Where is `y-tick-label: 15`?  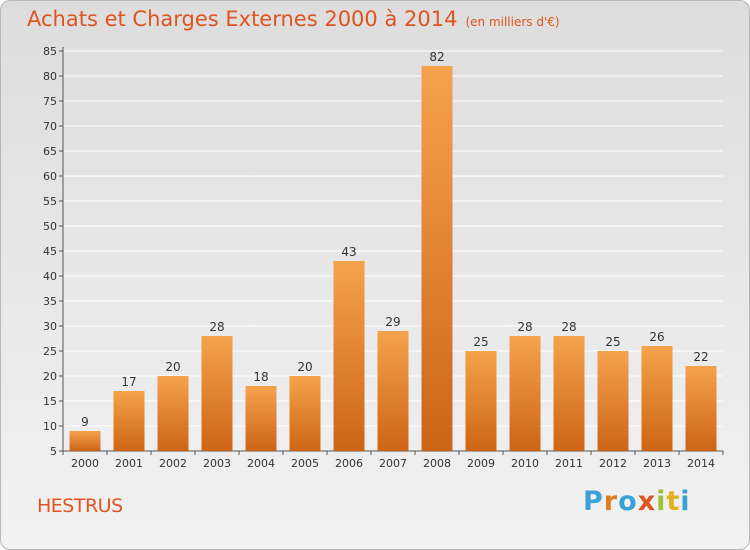 y-tick-label: 15 is located at coordinates (50, 401).